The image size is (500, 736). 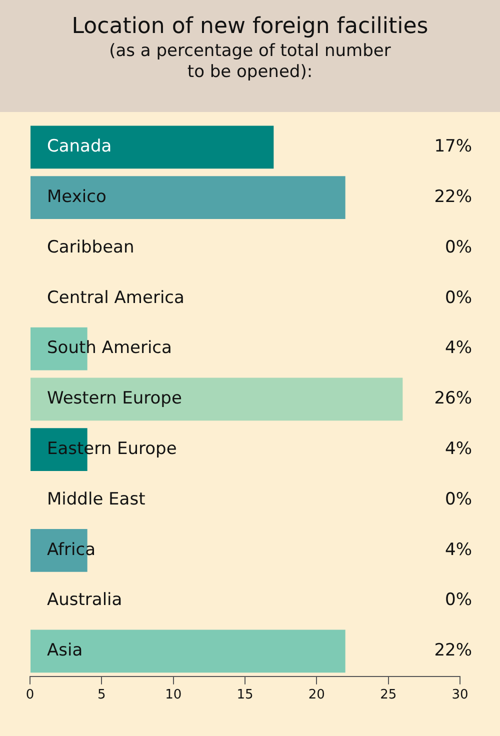 What do you see at coordinates (114, 398) in the screenshot?
I see `y-tick-label: Western Europe` at bounding box center [114, 398].